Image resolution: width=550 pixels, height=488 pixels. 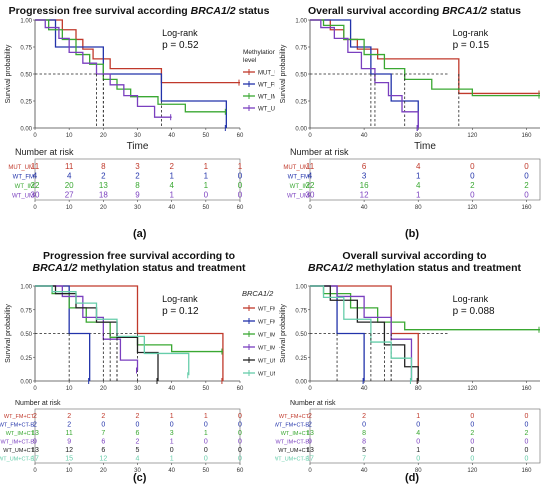 I want to click on risk-value: 18, so click(x=103, y=195).